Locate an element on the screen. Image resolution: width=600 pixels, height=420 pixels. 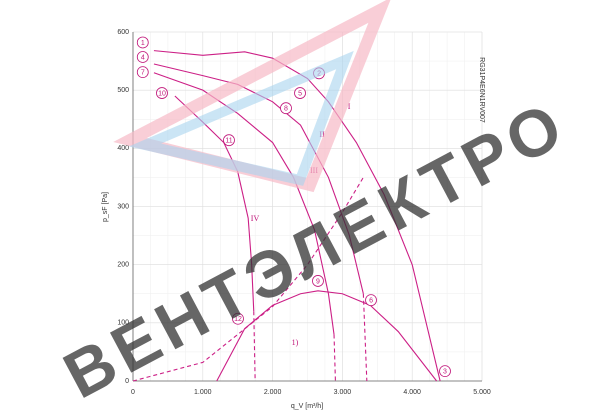
y-tick-label: 500 is located at coordinates (123, 90).